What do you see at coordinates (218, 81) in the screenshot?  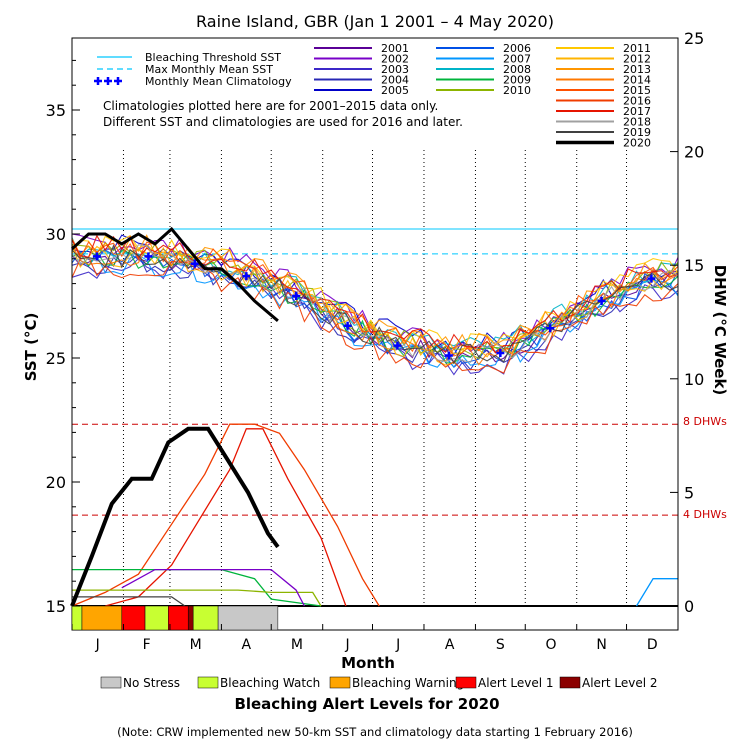 I see `legend-ref-label: Monthly Mean Climatology` at bounding box center [218, 81].